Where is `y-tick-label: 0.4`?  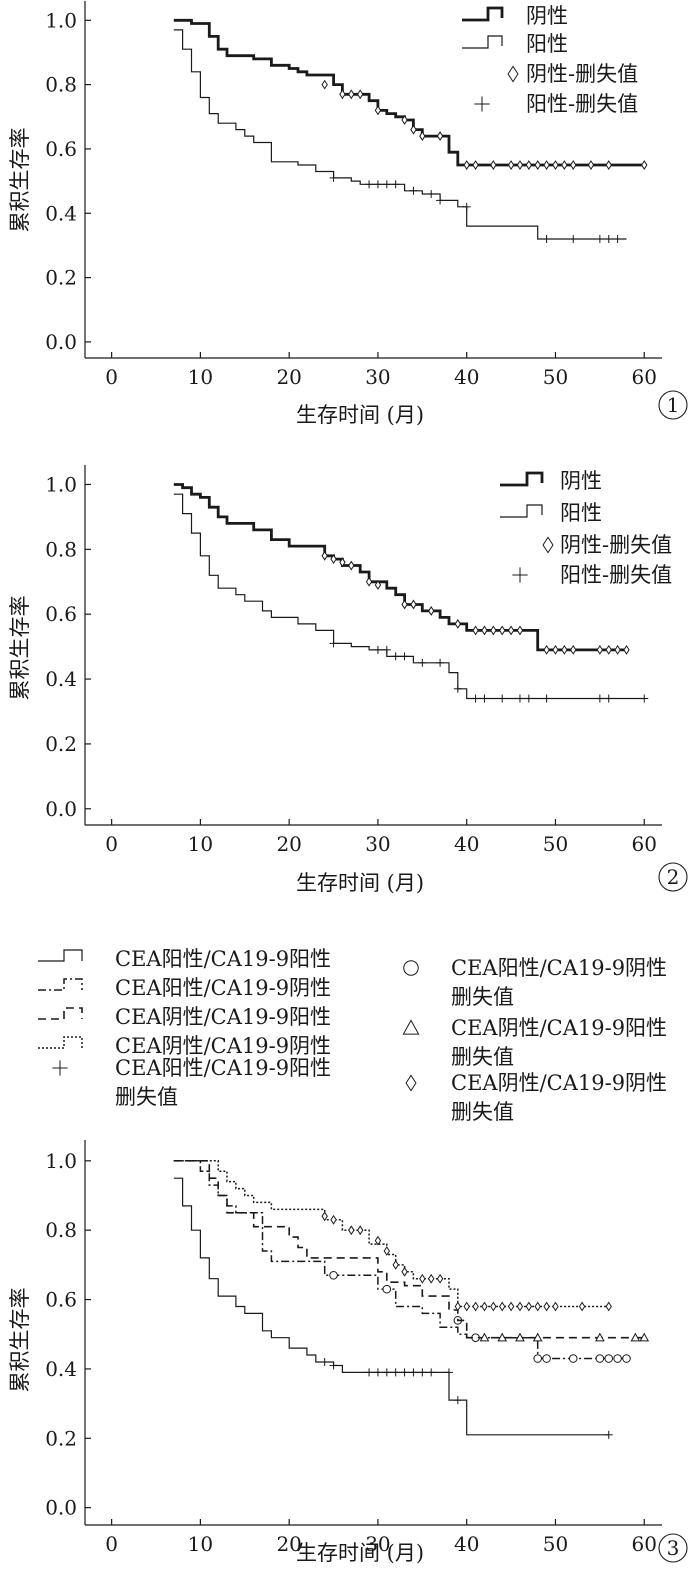
y-tick-label: 0.4 is located at coordinates (61, 1369).